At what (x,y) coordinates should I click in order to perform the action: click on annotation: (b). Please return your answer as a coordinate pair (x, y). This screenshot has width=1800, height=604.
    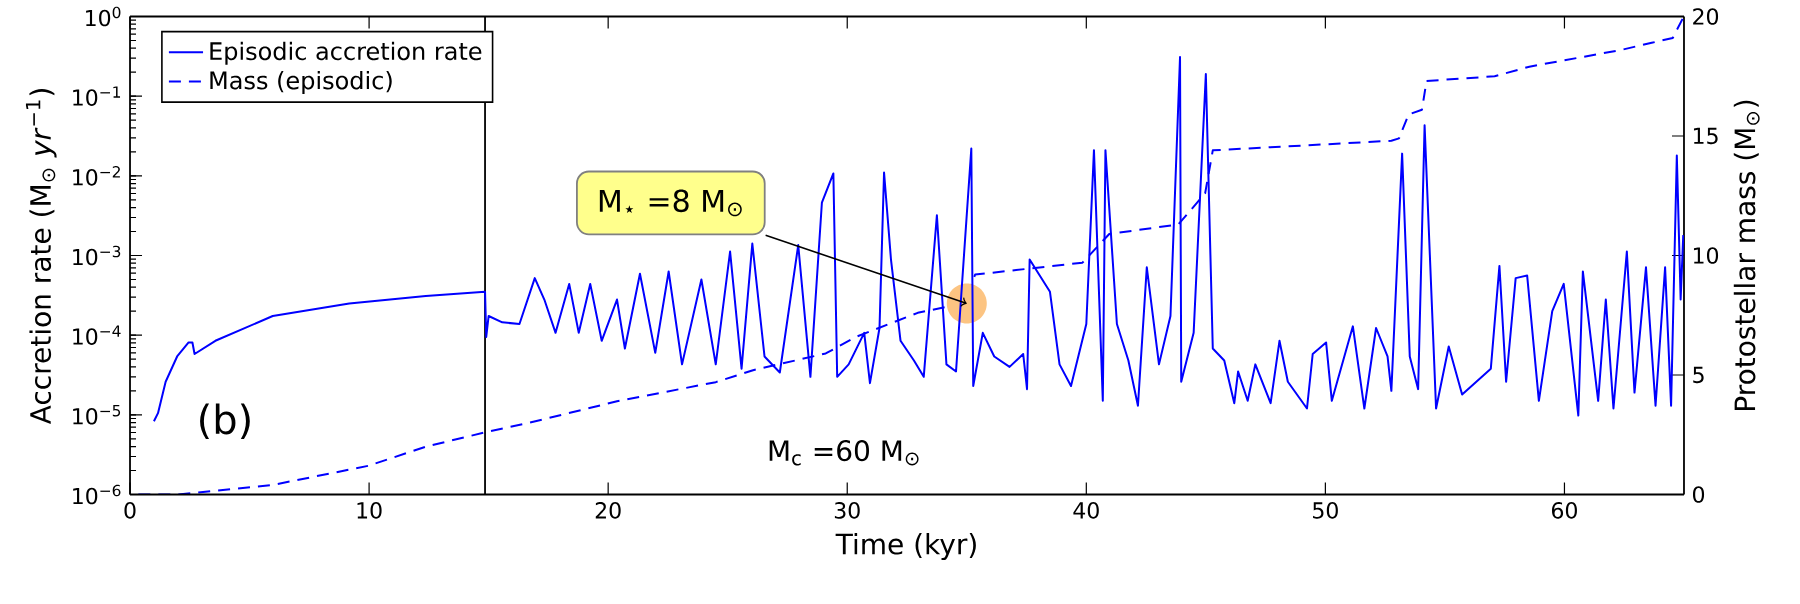
    Looking at the image, I should click on (225, 421).